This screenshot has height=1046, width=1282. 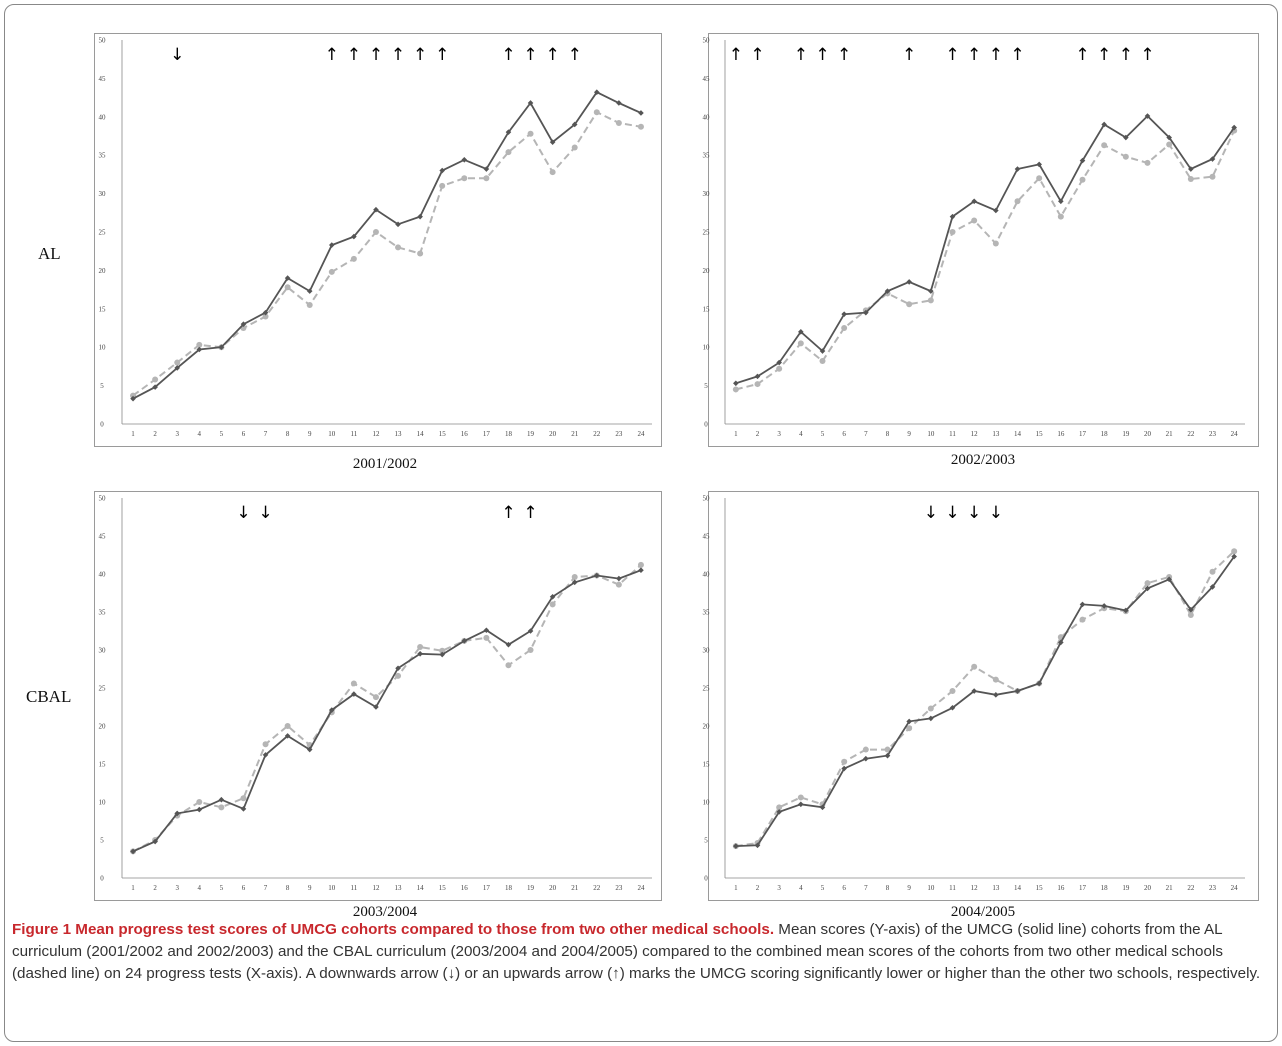 I want to click on x-tick-label: 17, so click(x=487, y=888).